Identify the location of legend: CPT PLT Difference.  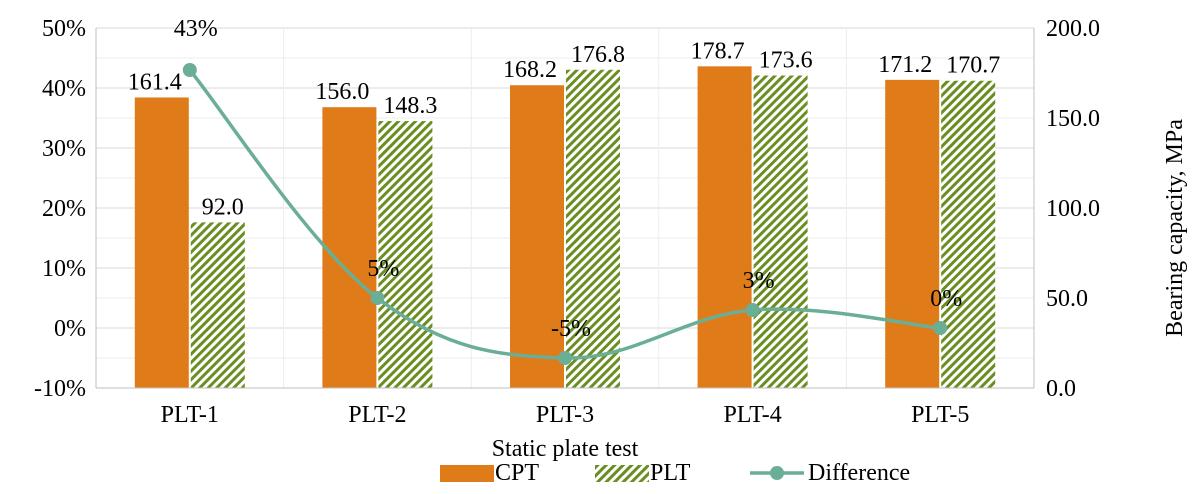
(675, 473).